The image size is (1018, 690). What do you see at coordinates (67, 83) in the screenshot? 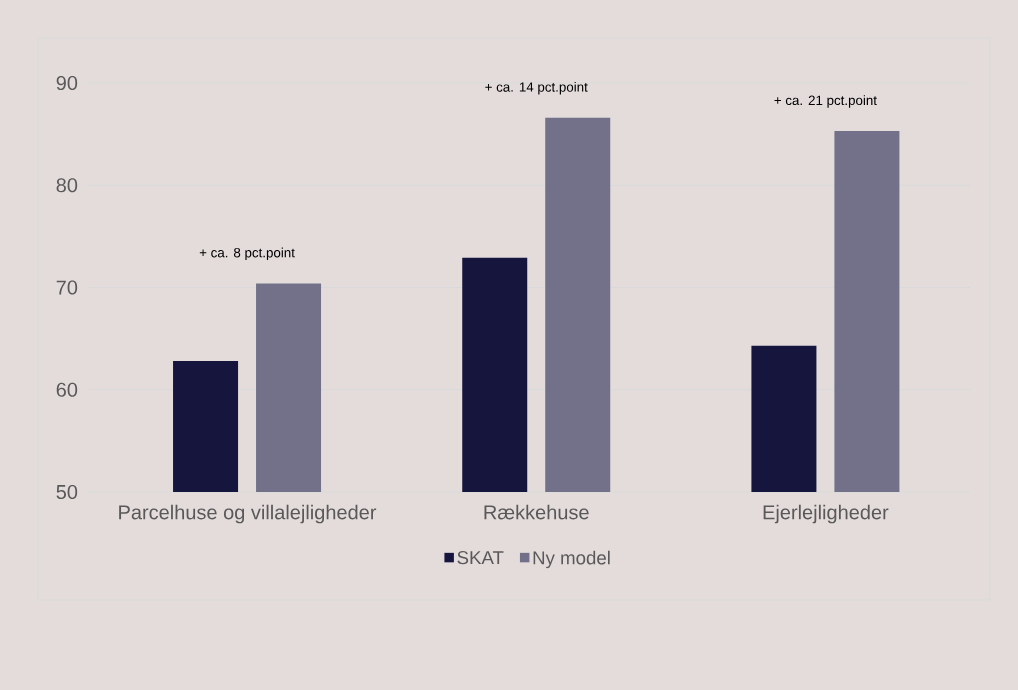
I see `y-tick-label: 90` at bounding box center [67, 83].